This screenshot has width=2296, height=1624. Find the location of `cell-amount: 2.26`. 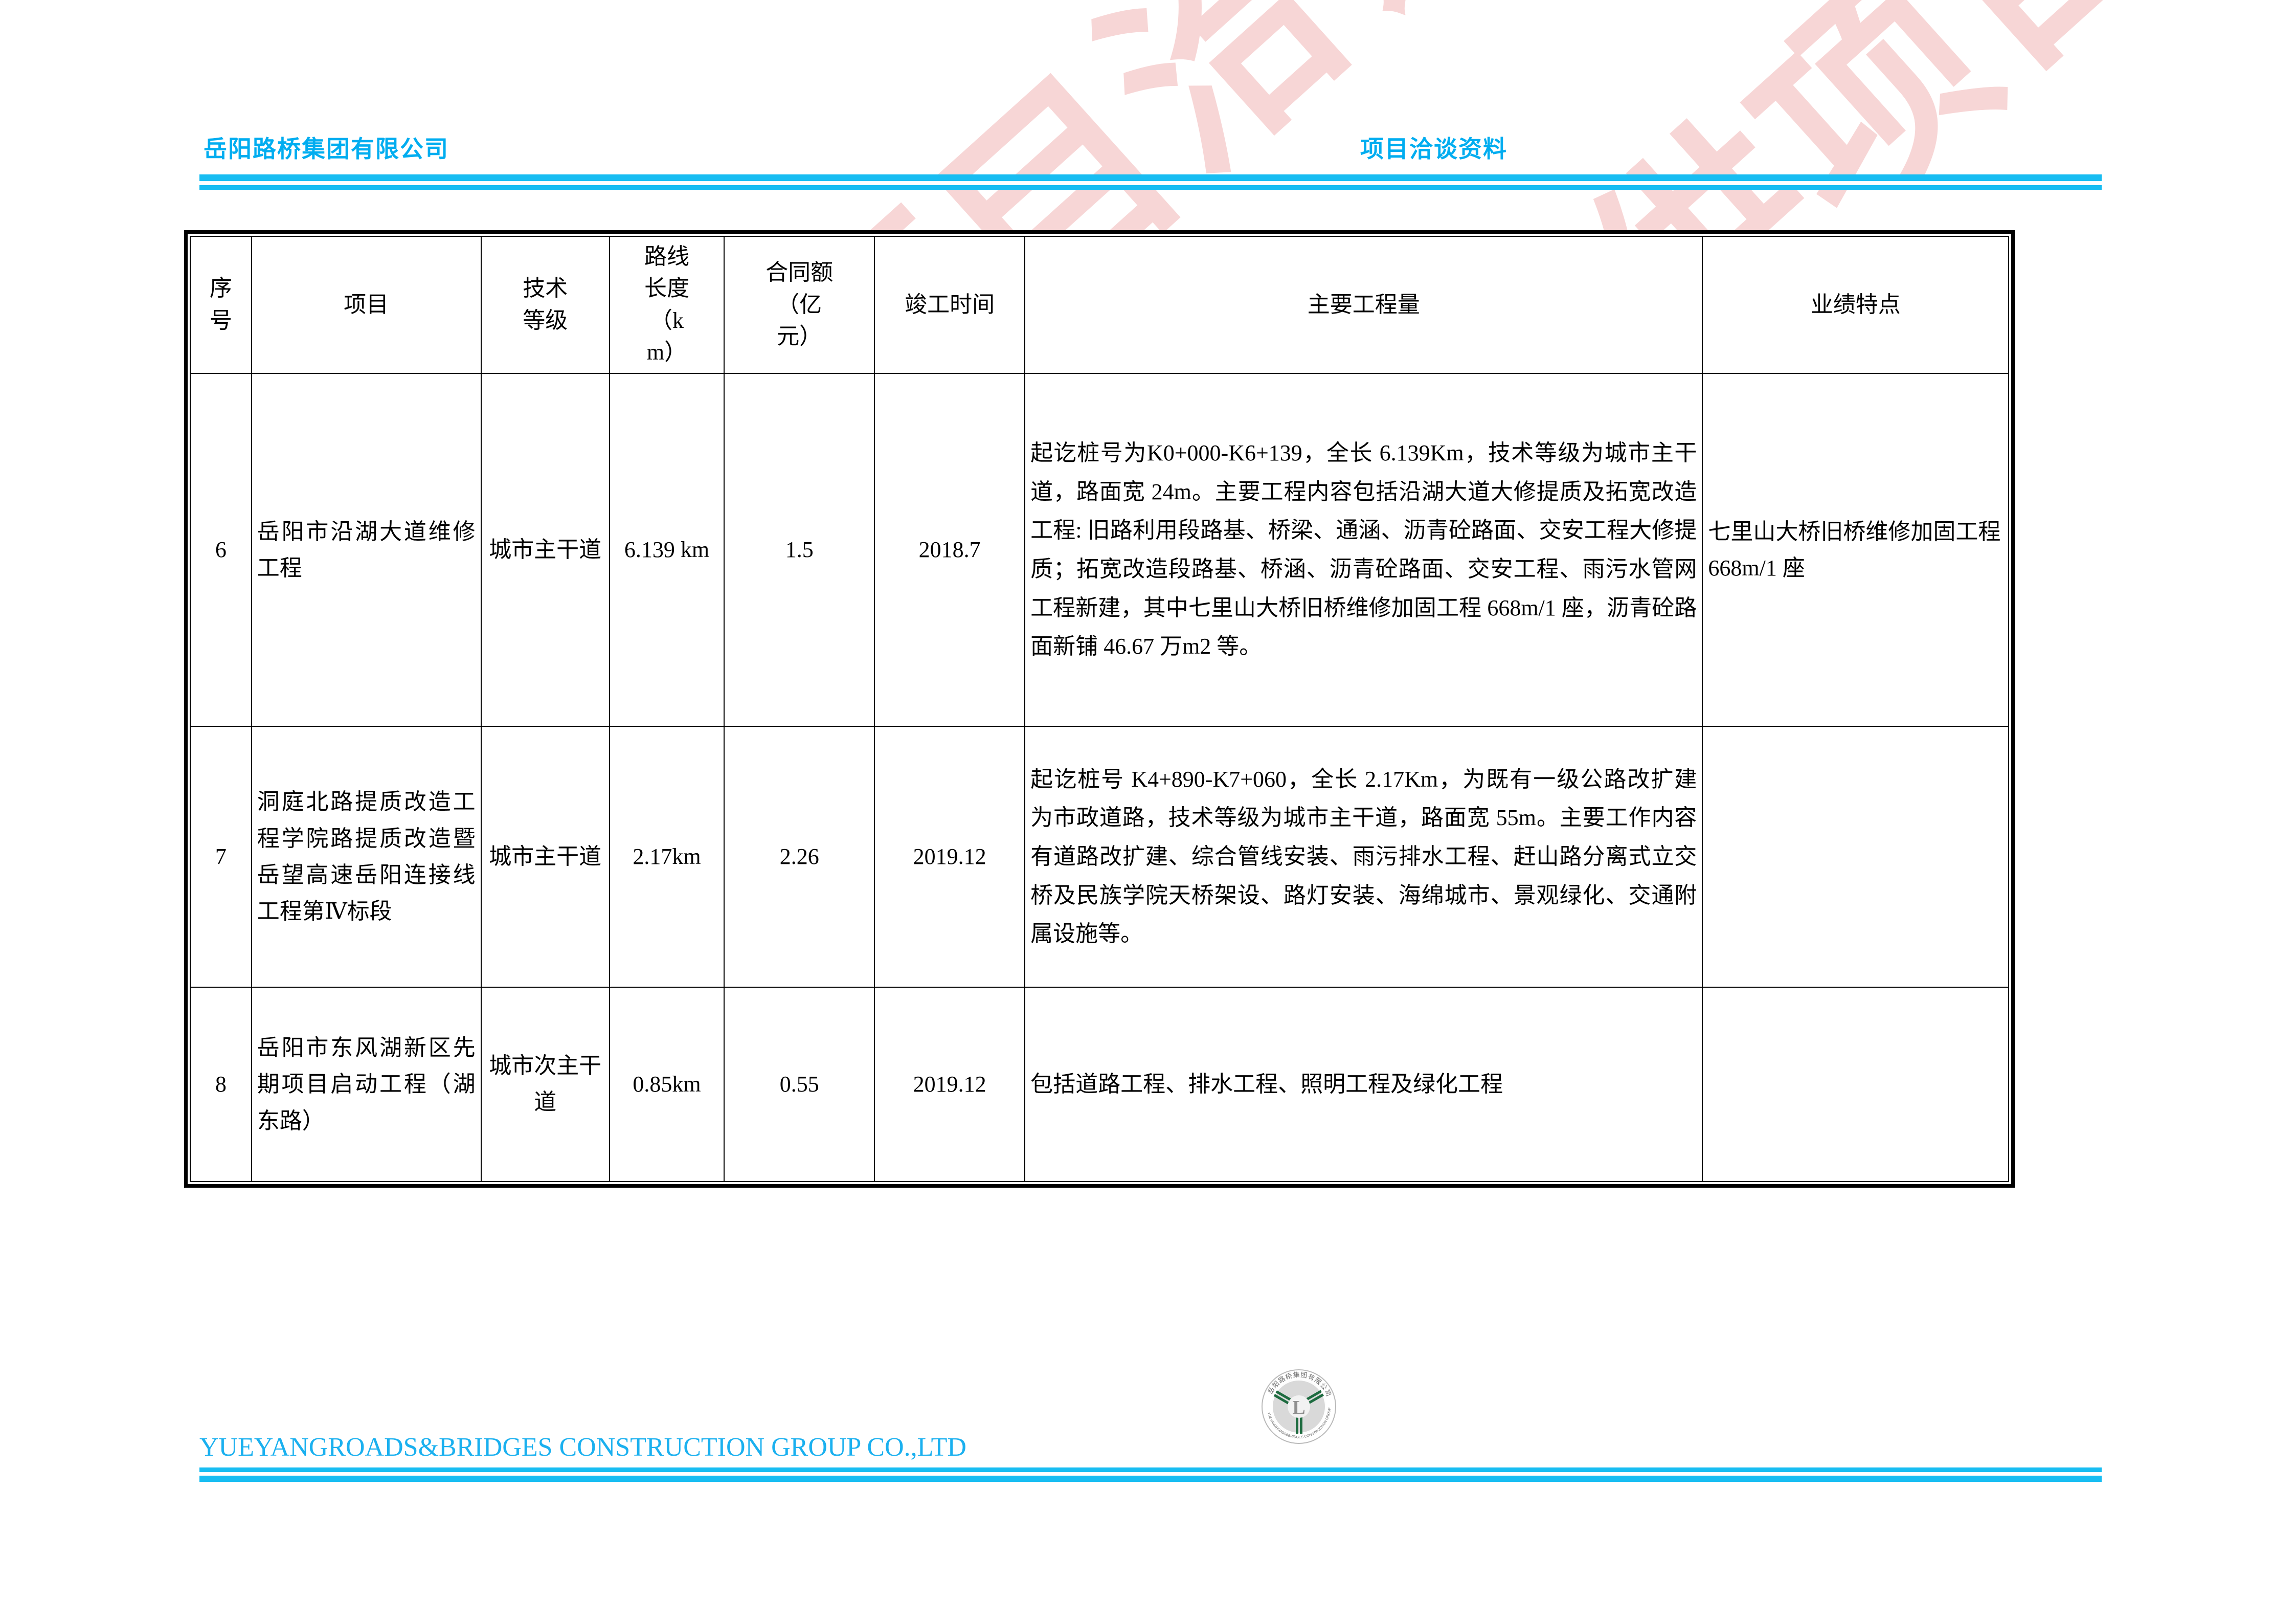

cell-amount: 2.26 is located at coordinates (800, 856).